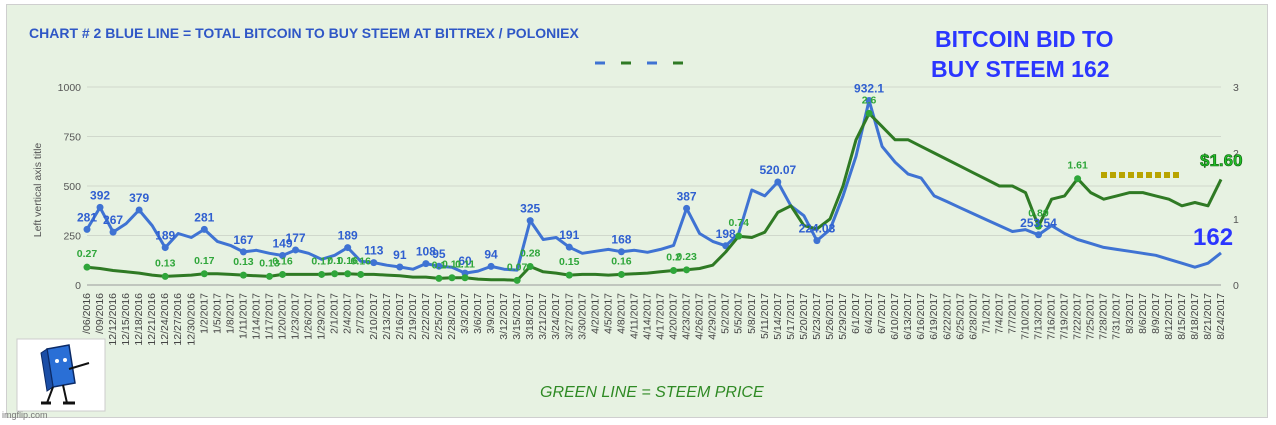 Image resolution: width=1276 pixels, height=425 pixels. I want to click on x-tick-label: 5/20/2017, so click(804, 316).